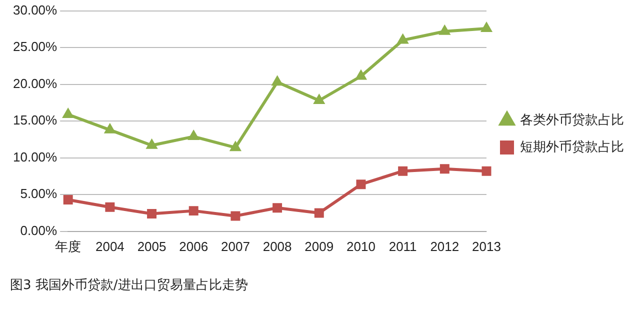 The height and width of the screenshot is (320, 640). I want to click on y-tick-label: 25.00%, so click(35, 46).